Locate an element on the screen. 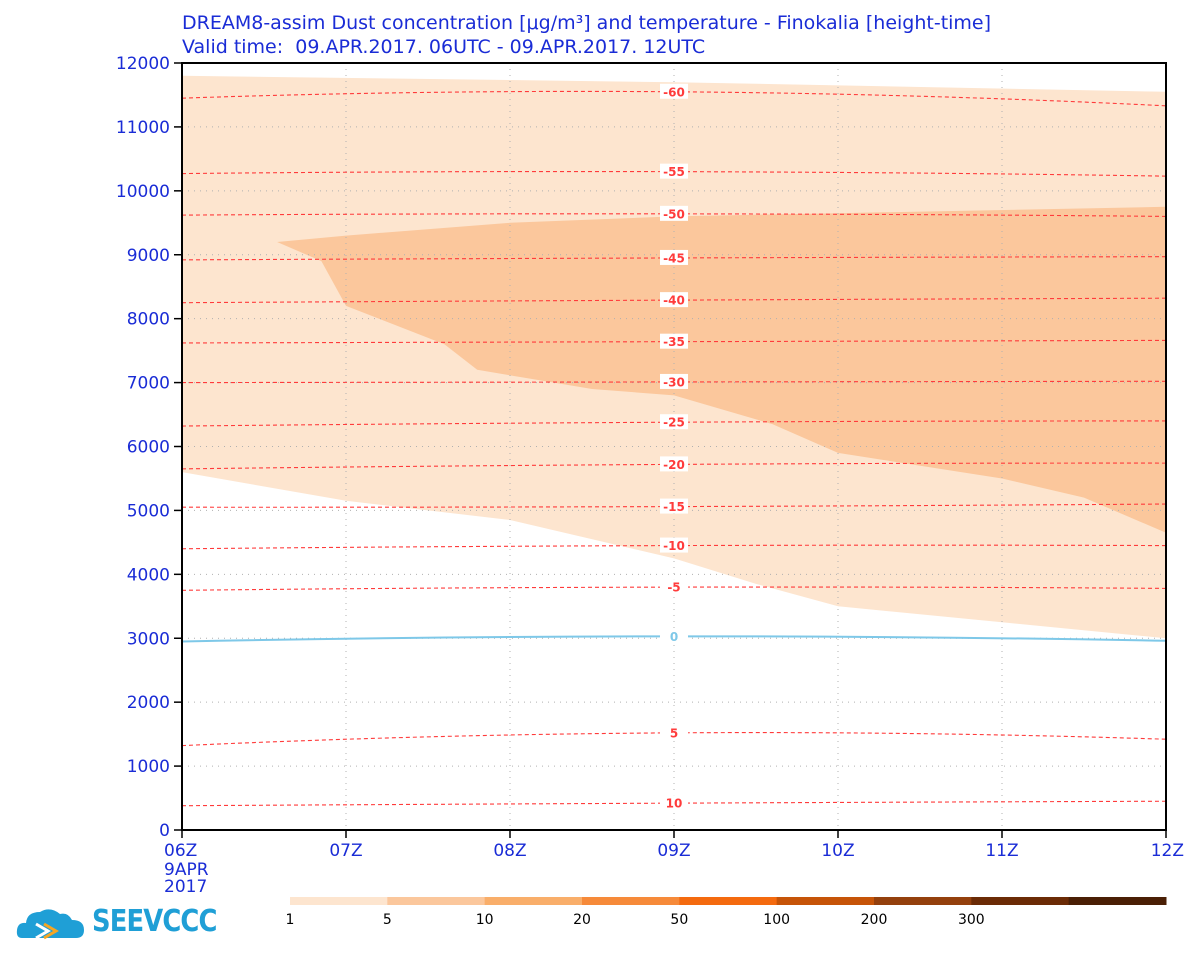 Image resolution: width=1197 pixels, height=957 pixels. y-tick-label: 7000 is located at coordinates (148, 384).